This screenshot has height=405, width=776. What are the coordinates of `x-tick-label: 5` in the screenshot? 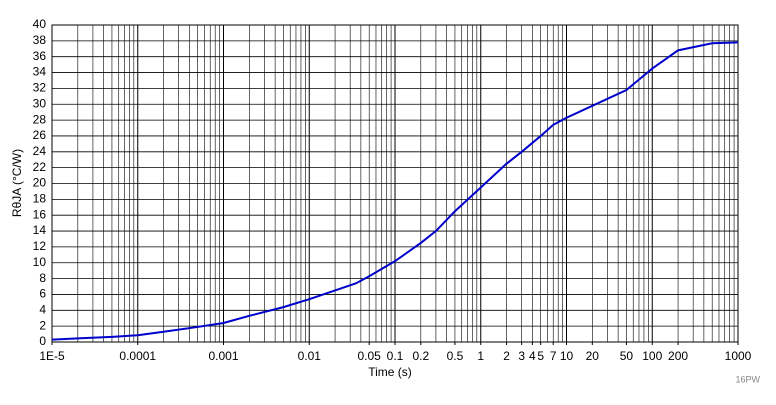 It's located at (540, 356).